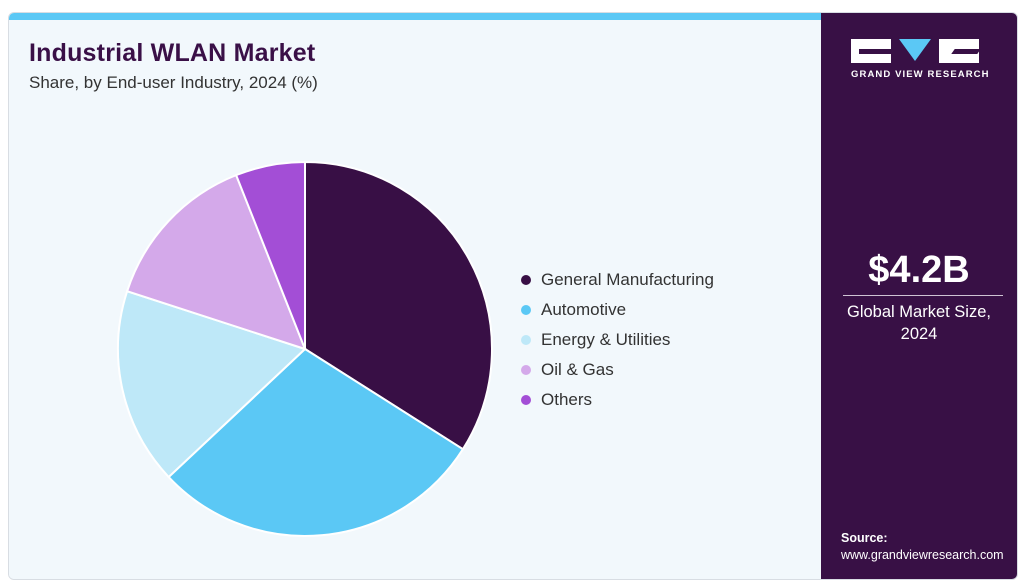 The image size is (1025, 585). I want to click on brand-name: GRAND VIEW RESEARCH, so click(920, 74).